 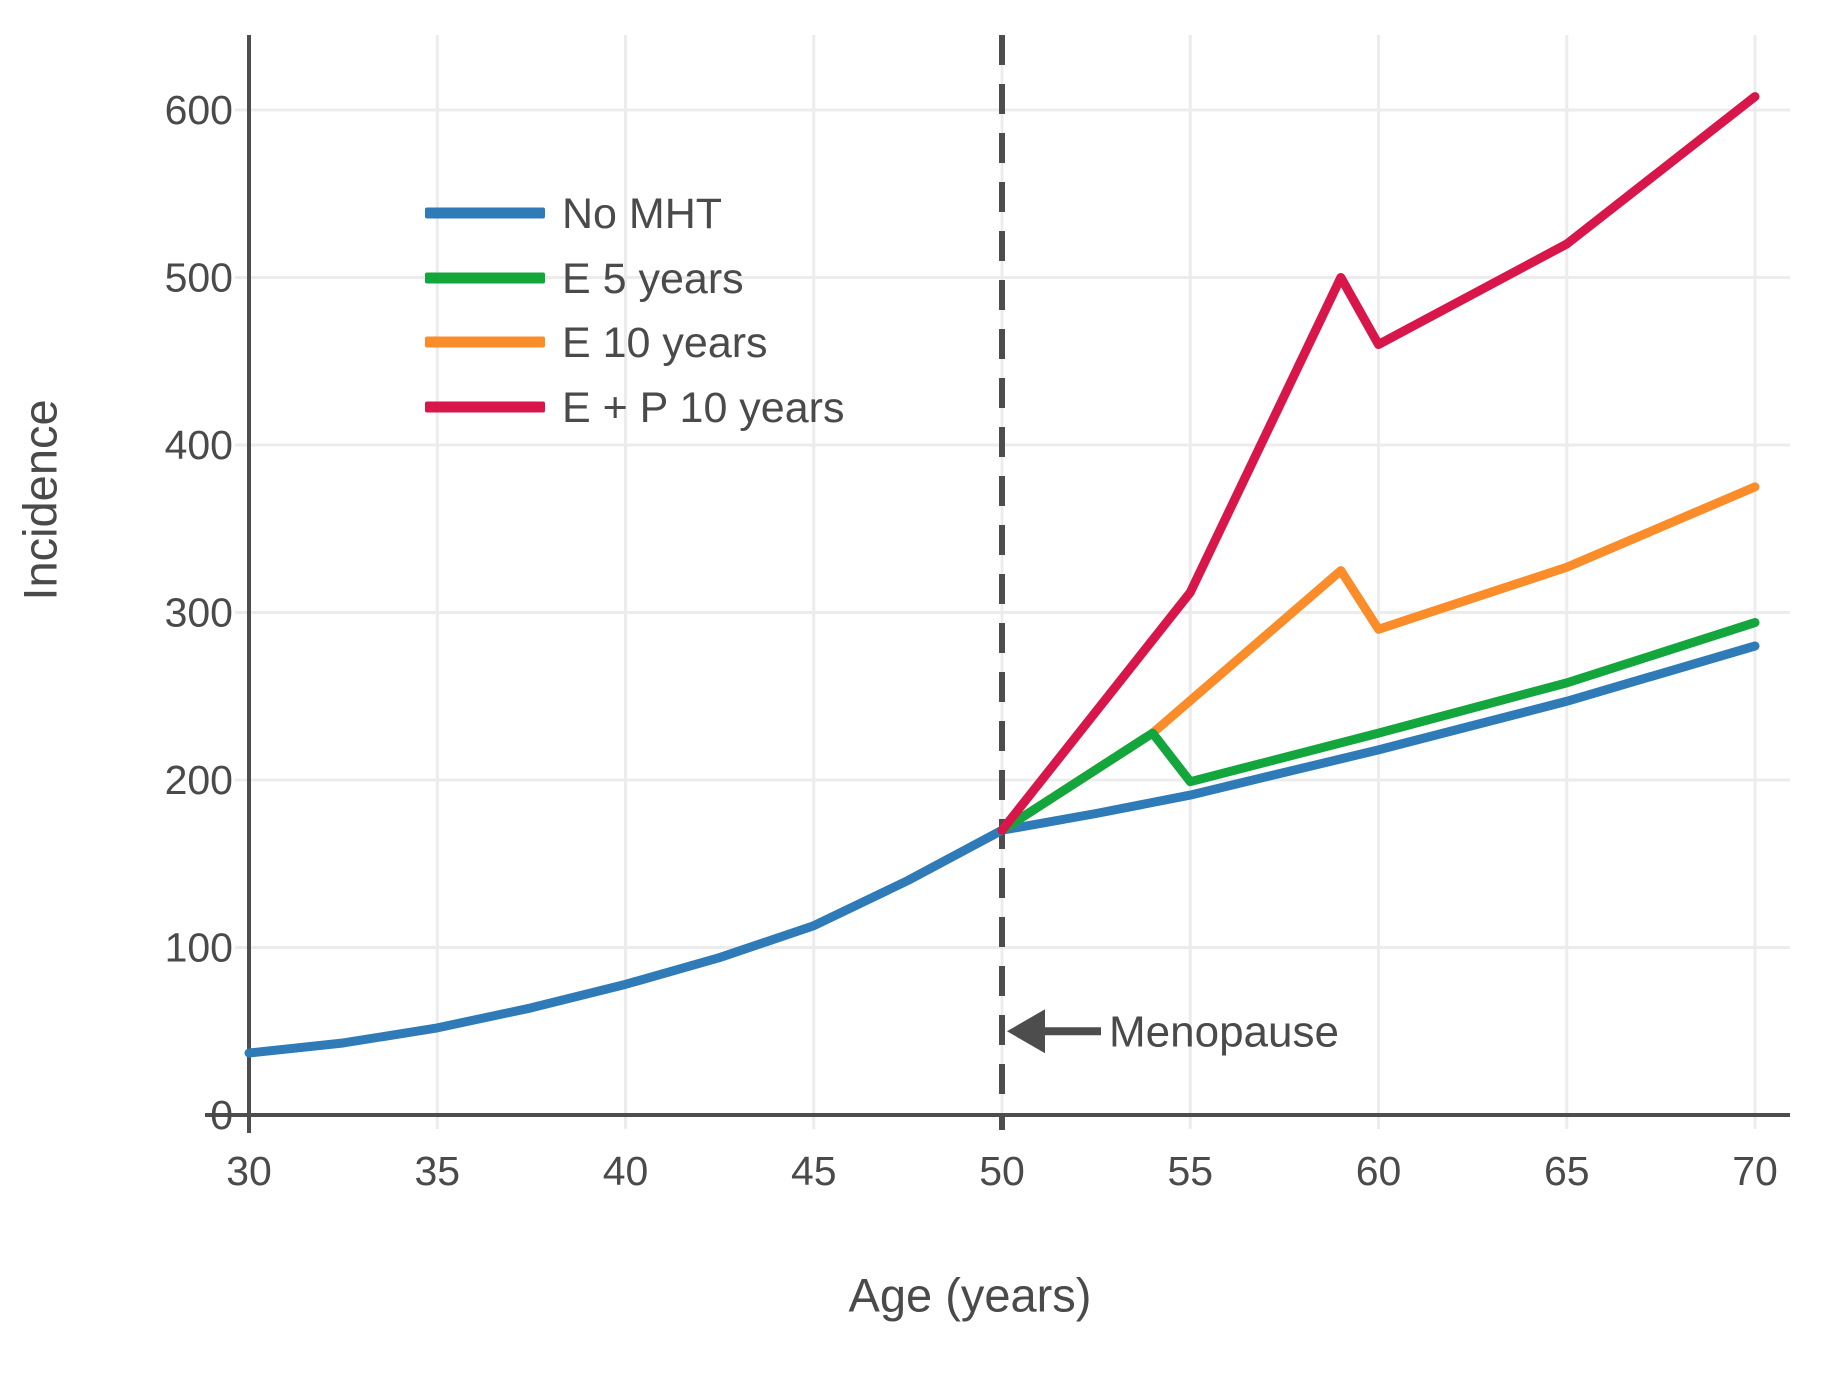 I want to click on y-tick-label: 200, so click(x=199, y=780).